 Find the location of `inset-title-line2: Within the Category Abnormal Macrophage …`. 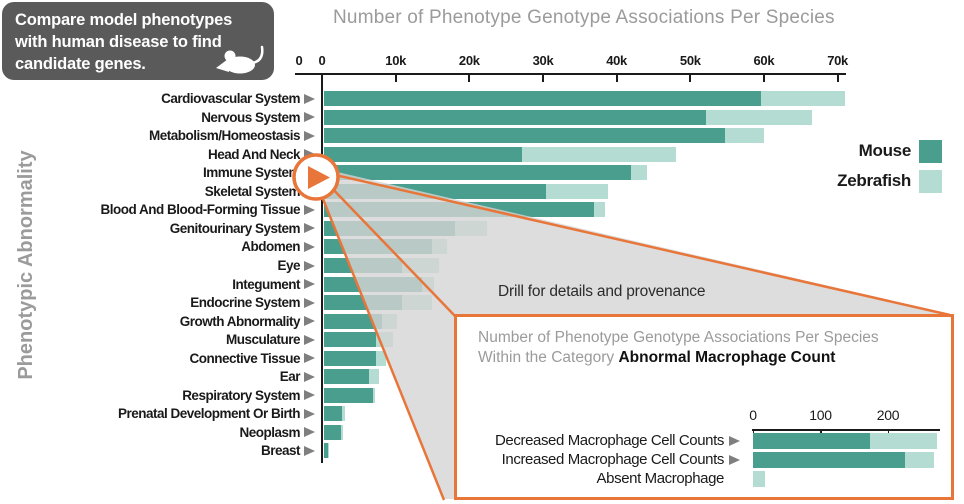

inset-title-line2: Within the Category Abnormal Macrophage … is located at coordinates (657, 357).